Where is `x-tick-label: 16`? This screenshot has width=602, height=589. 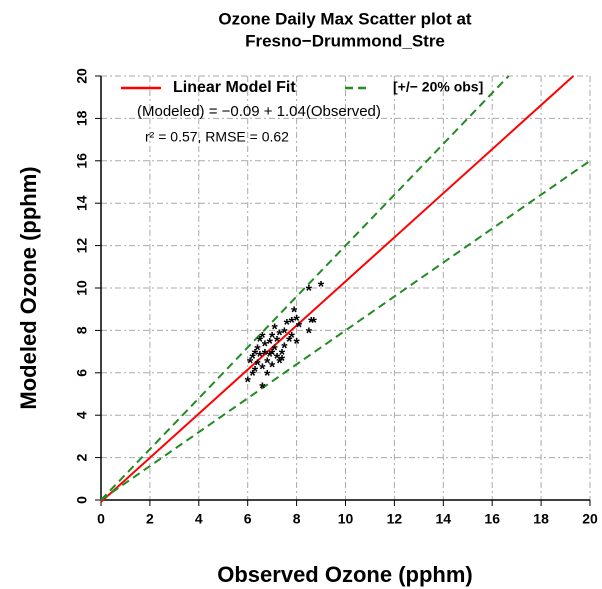
x-tick-label: 16 is located at coordinates (492, 519).